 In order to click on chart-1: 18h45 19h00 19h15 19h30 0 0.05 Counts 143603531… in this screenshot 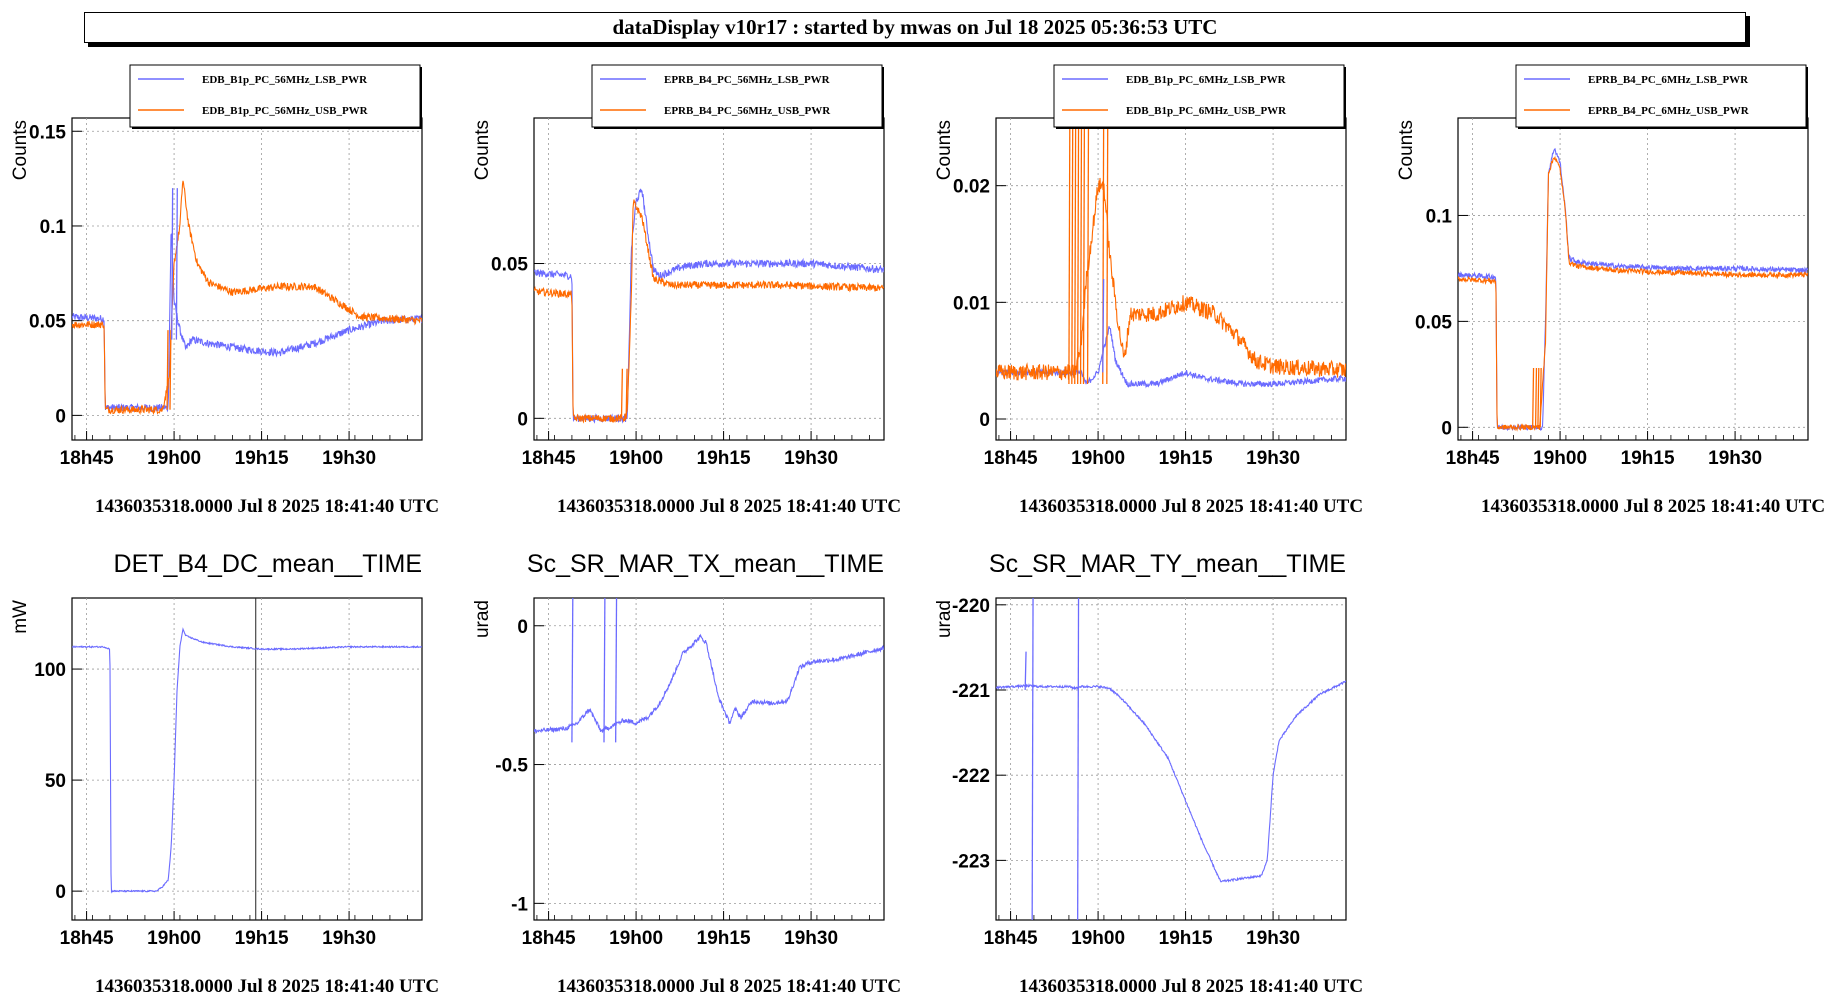, I will do `click(686, 290)`.